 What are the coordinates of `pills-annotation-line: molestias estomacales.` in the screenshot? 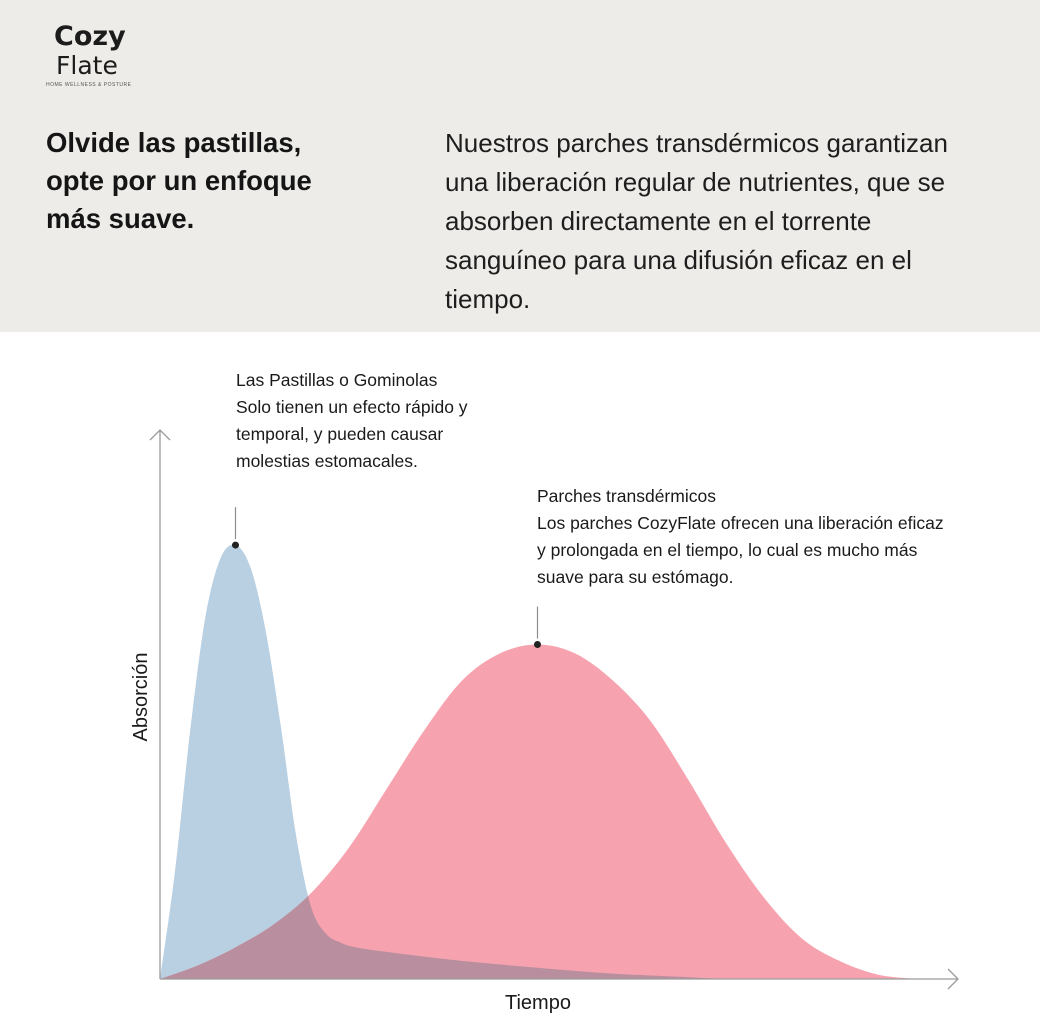 It's located at (327, 461).